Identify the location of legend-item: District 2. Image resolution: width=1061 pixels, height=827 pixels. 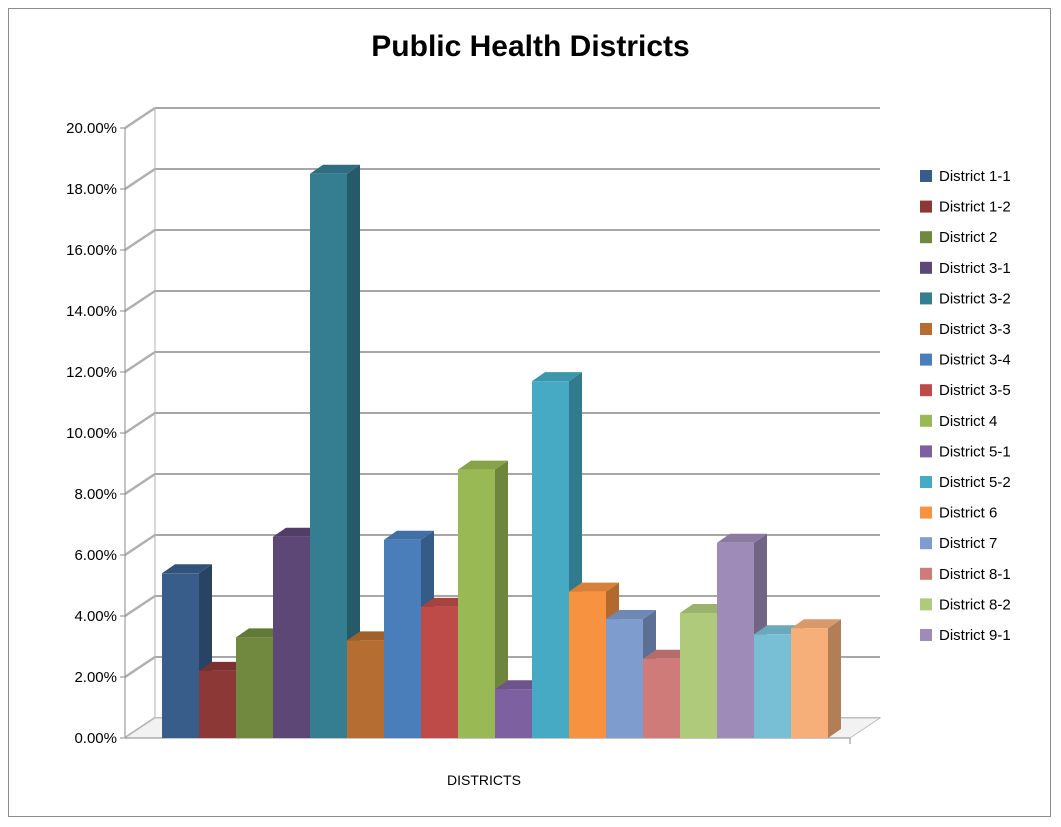
(958, 237).